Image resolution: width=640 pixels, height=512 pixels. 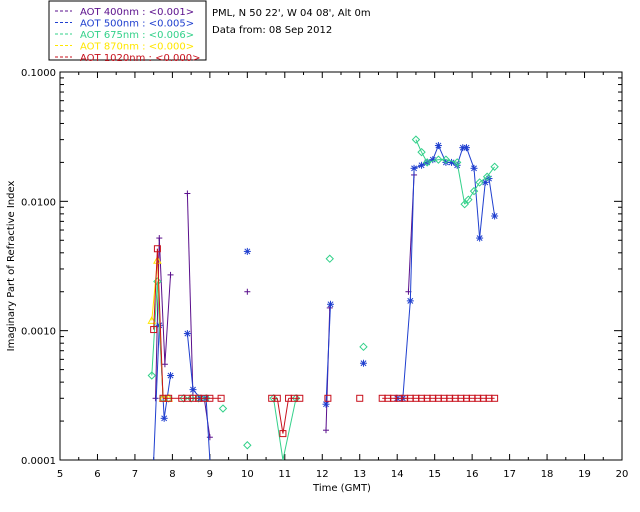 What do you see at coordinates (397, 474) in the screenshot?
I see `x-tick-label: 14` at bounding box center [397, 474].